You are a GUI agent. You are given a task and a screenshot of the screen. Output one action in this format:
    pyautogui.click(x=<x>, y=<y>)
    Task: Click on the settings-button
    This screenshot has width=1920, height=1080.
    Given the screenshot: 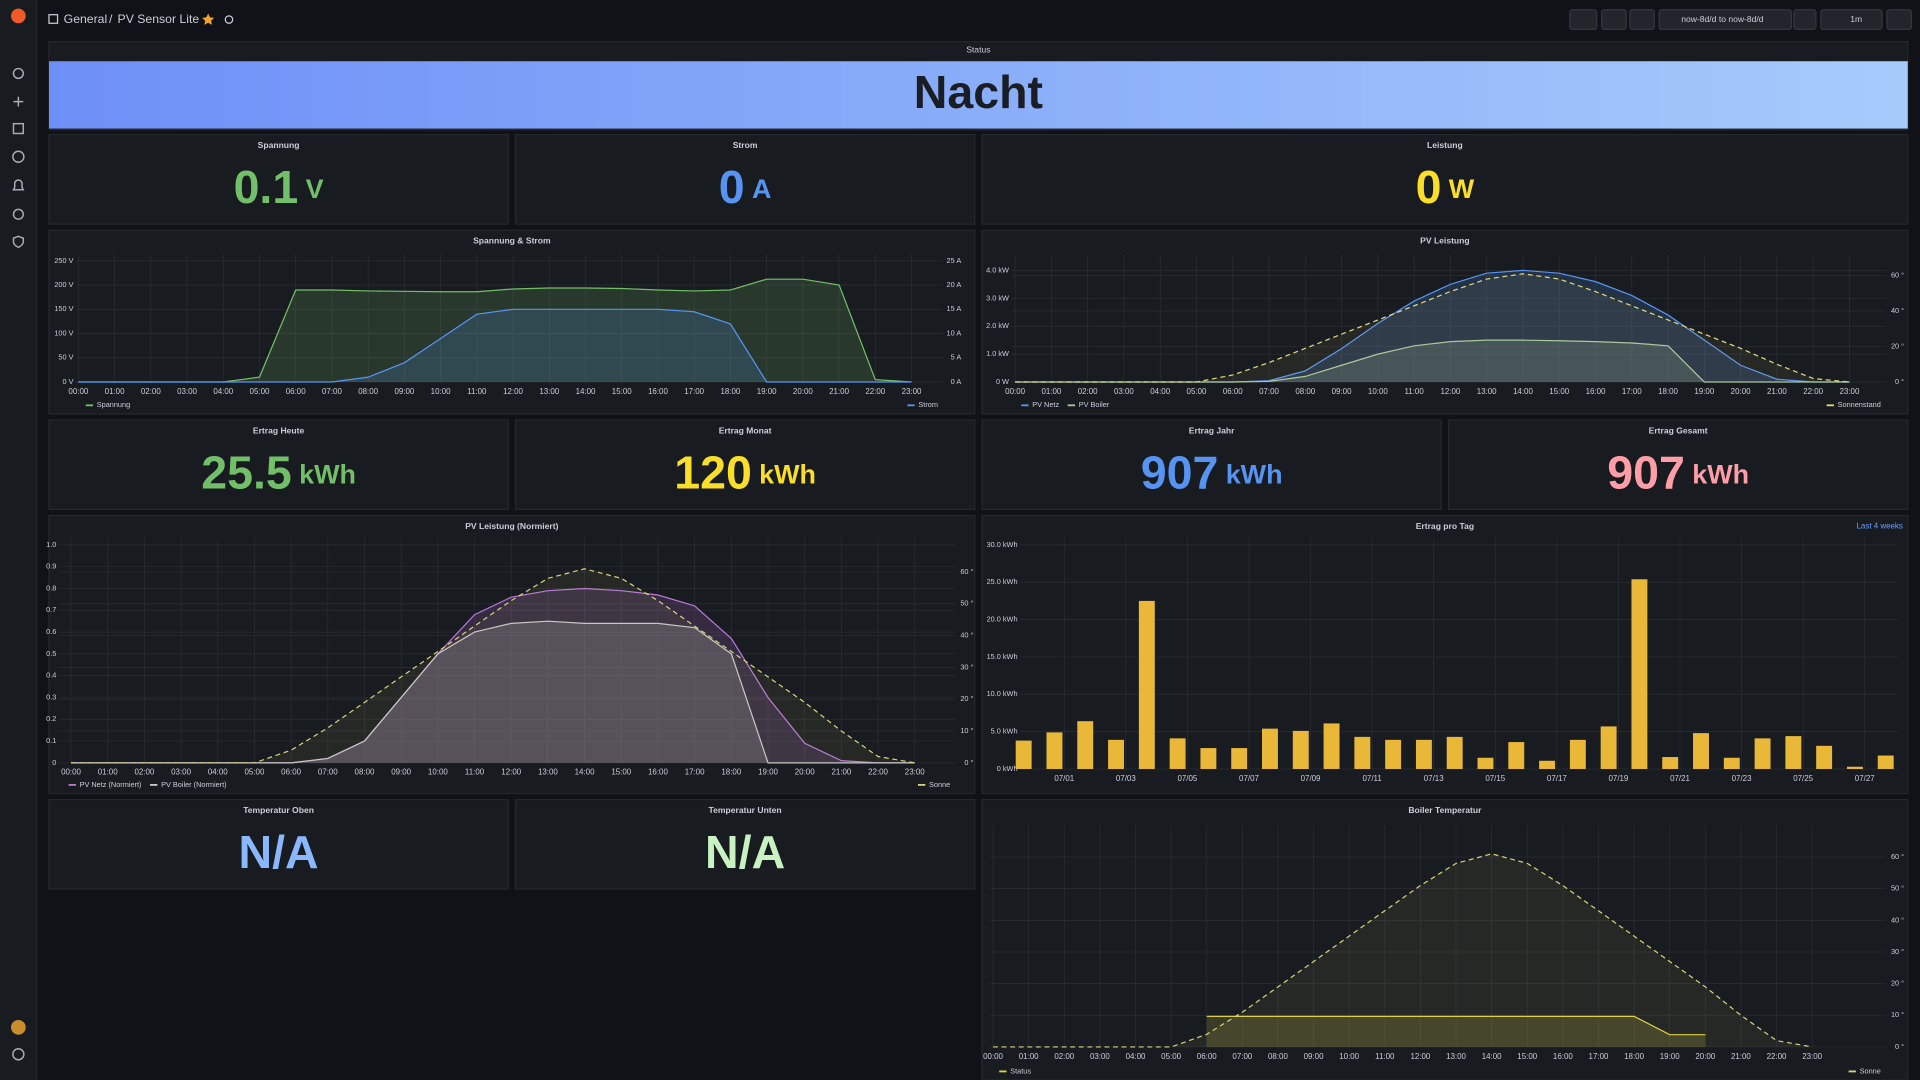 What is the action you would take?
    pyautogui.click(x=1642, y=20)
    